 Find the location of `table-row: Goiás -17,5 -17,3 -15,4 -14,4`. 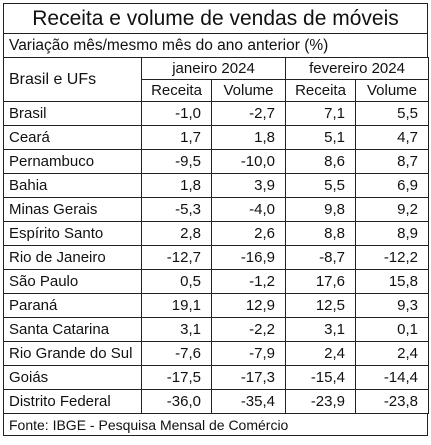

table-row: Goiás -17,5 -17,3 -15,4 -14,4 is located at coordinates (216, 377).